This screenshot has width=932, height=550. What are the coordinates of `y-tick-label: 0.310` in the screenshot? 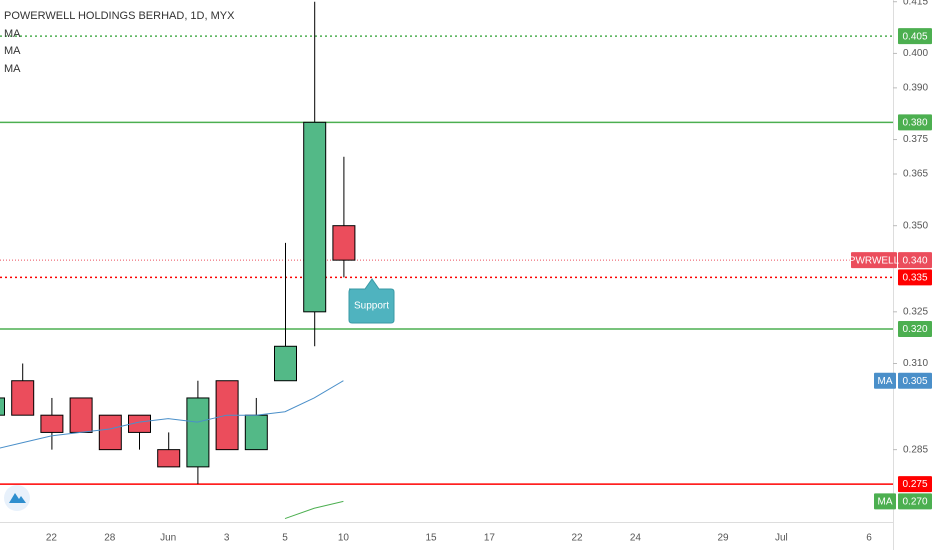 It's located at (915, 363).